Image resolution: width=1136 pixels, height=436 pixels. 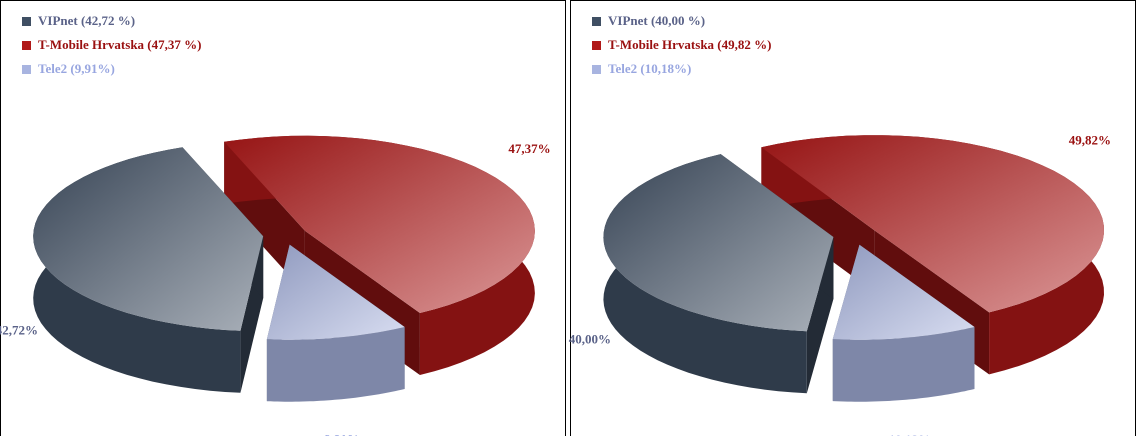 I want to click on legend-label: T-Mobile Hrvatska (47,37 %), so click(x=119, y=44).